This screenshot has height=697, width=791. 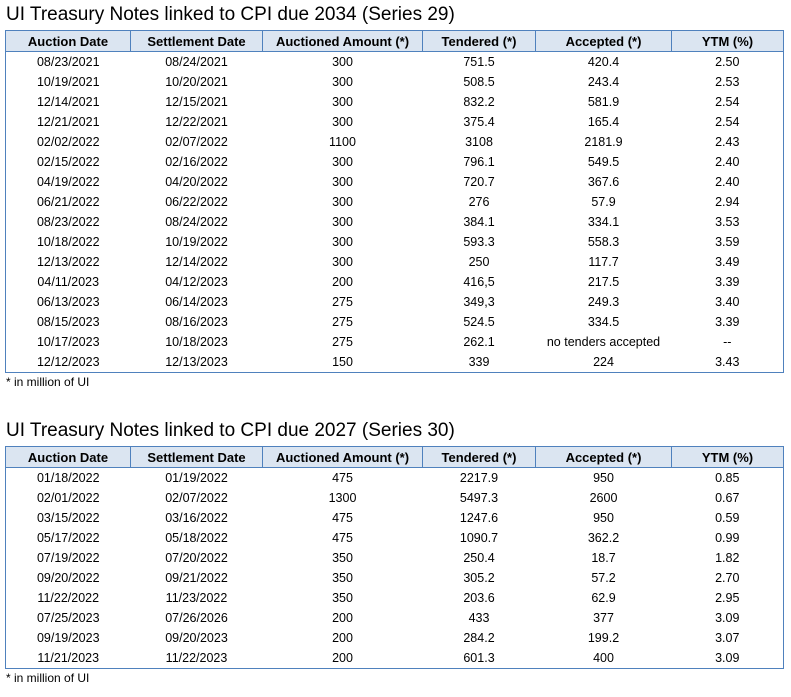 I want to click on settlement-date-cell: 07/26/2026, so click(x=196, y=618).